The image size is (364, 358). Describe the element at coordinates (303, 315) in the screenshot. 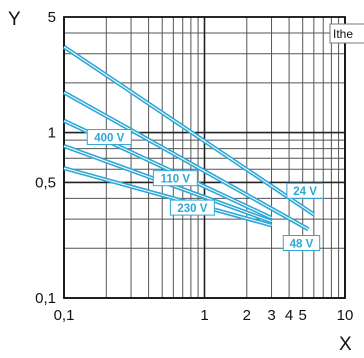

I see `x-tick-label: 5` at that location.